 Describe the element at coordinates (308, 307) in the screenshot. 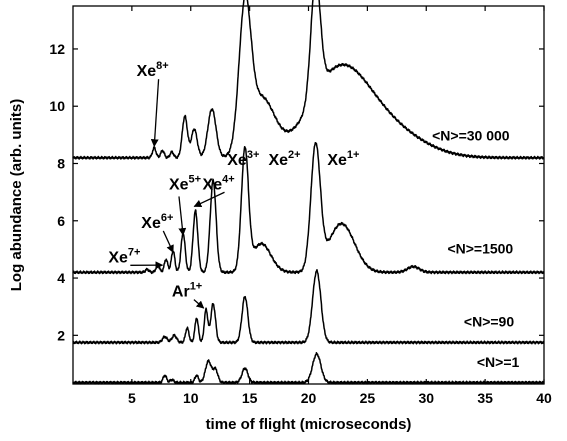

I see `series-line` at that location.